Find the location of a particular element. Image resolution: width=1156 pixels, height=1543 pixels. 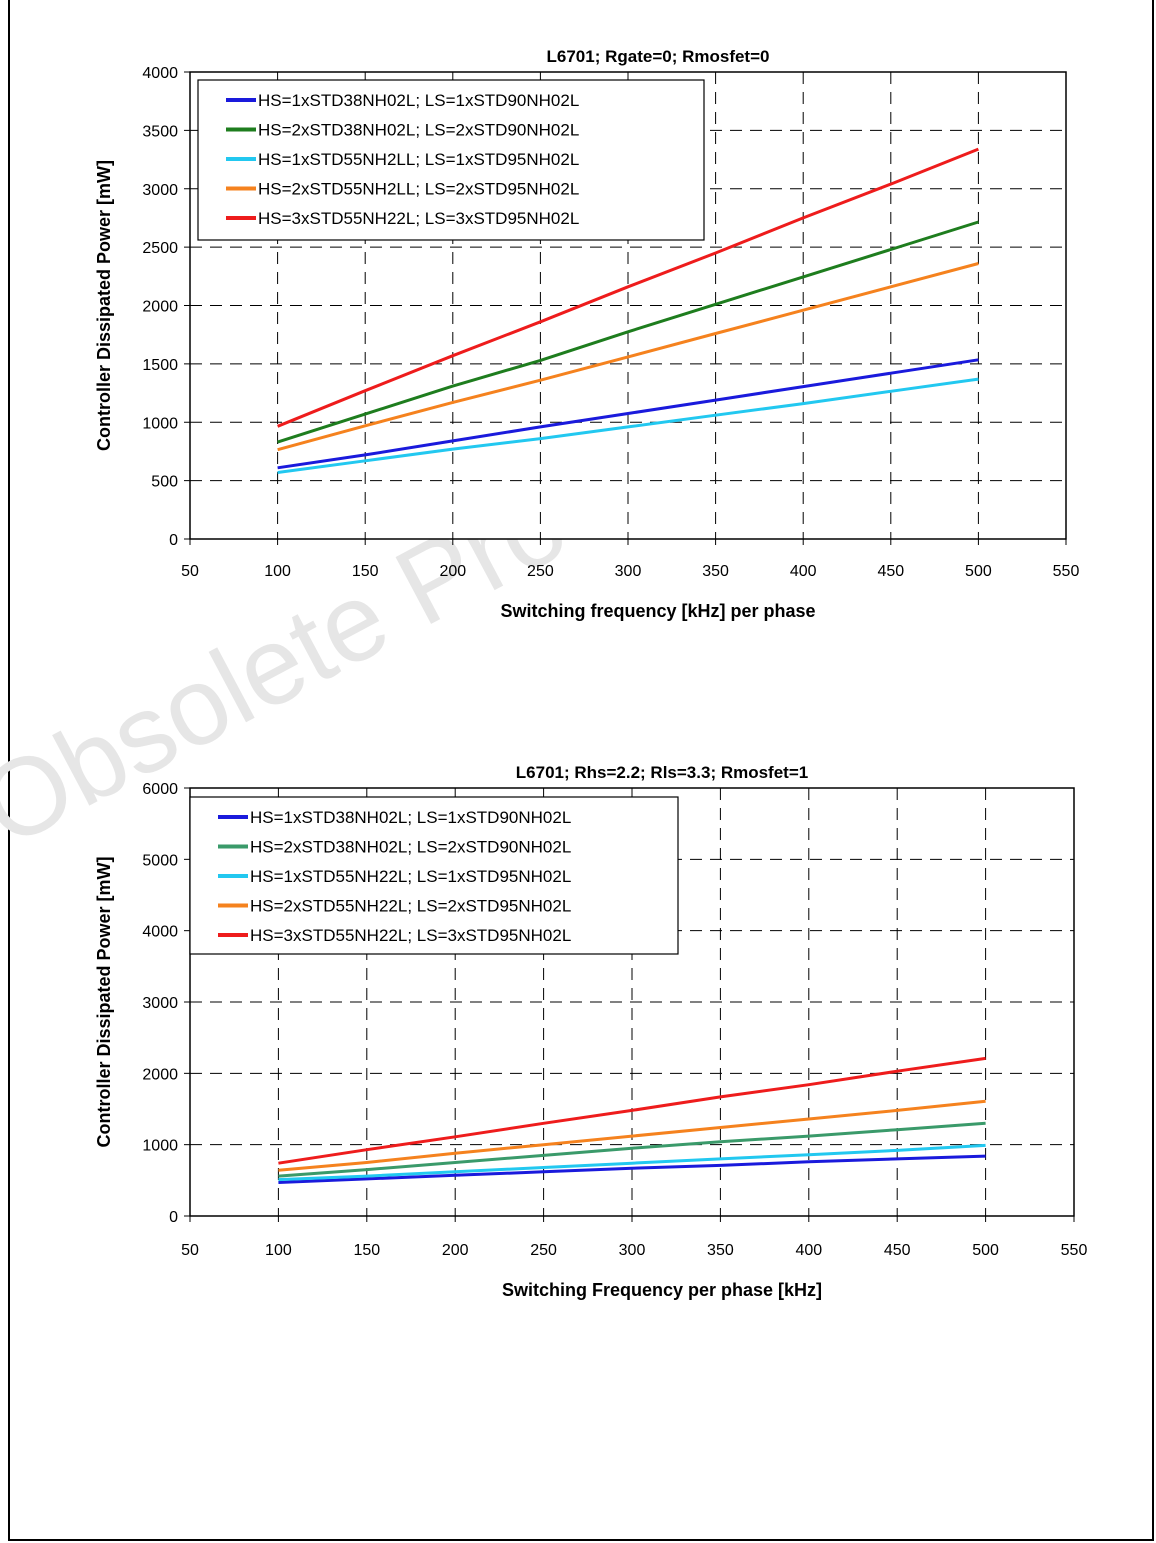

chart-title: L6701; Rgate=0; Rmosfet=0 is located at coordinates (658, 56).